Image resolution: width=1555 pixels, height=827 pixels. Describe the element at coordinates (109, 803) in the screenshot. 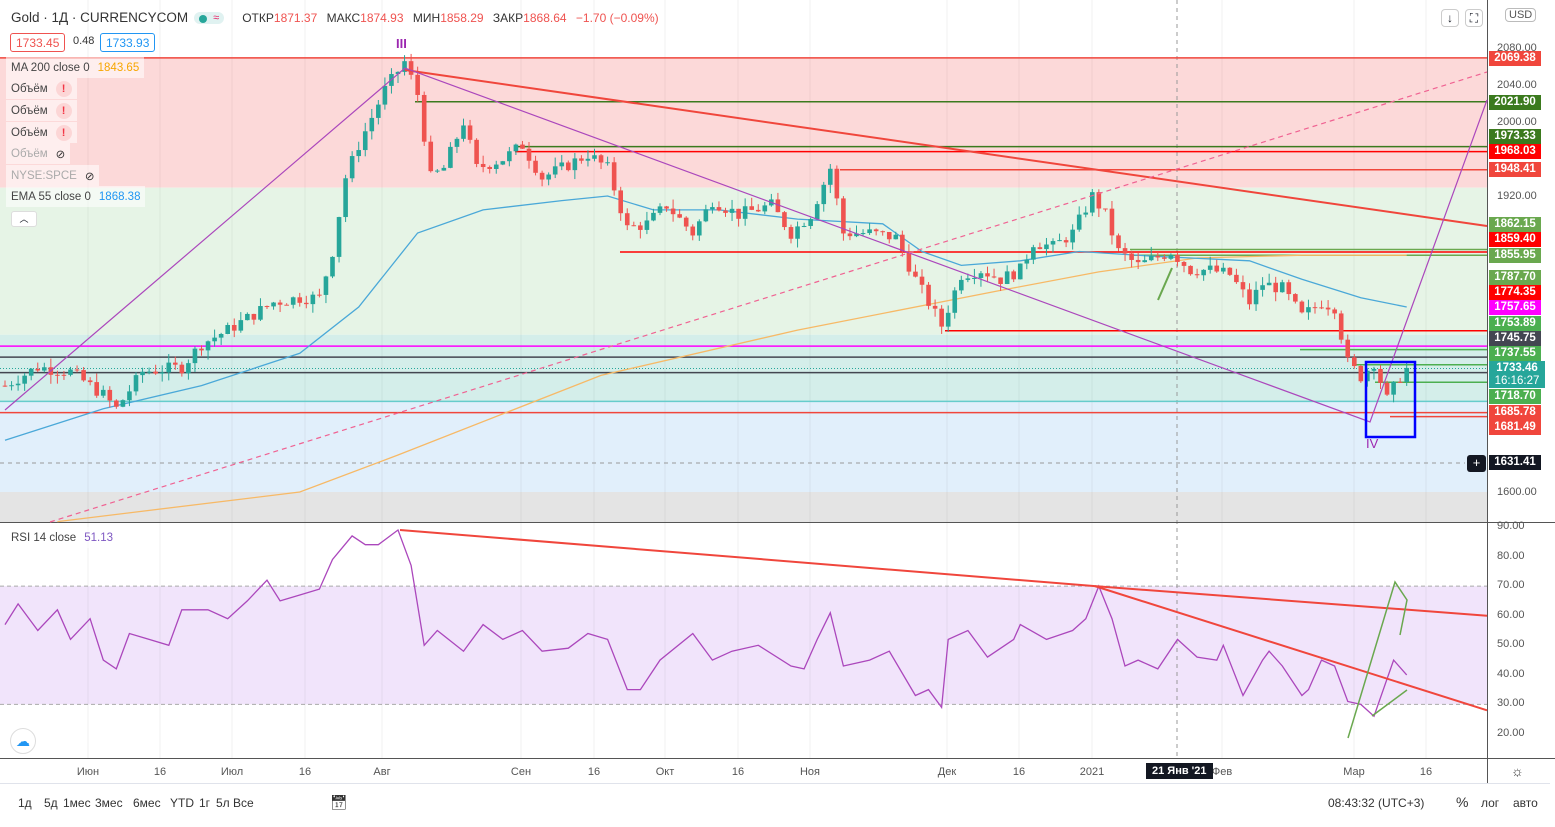

I see `range-button: 3мес` at that location.